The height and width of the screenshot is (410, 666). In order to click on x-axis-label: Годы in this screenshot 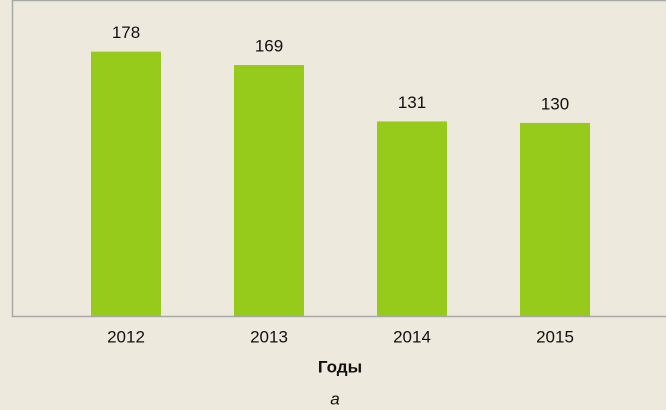, I will do `click(340, 366)`.